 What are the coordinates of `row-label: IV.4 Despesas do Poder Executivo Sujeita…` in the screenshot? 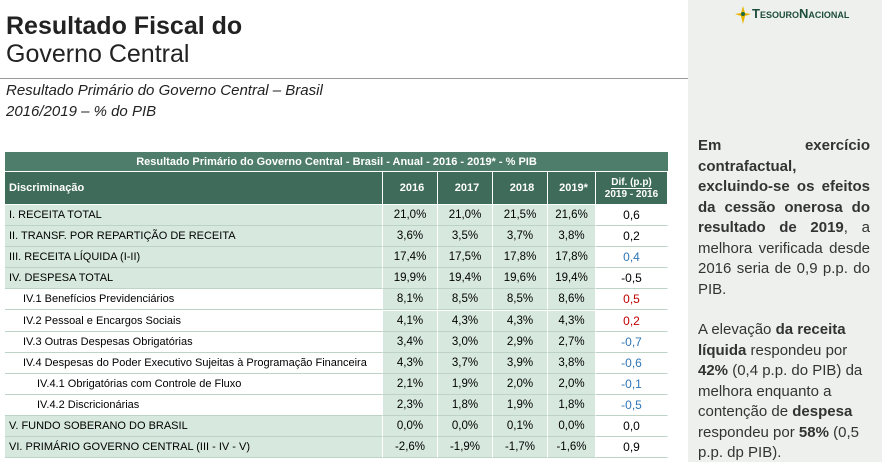 It's located at (194, 363).